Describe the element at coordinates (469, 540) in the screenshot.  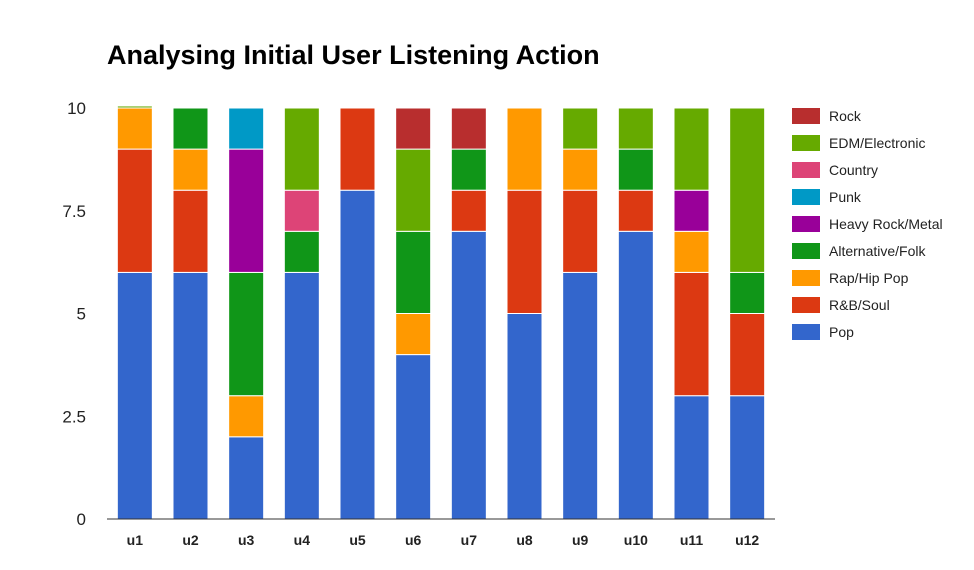
I see `x-tick-label: u7` at that location.